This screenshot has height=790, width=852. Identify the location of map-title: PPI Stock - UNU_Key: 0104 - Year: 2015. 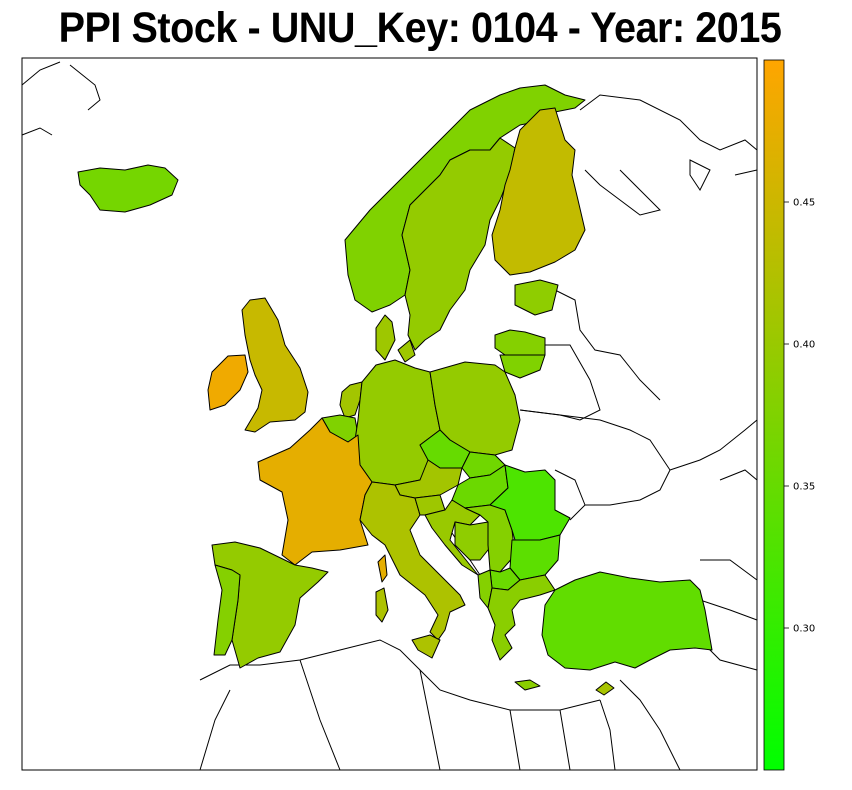
(420, 28).